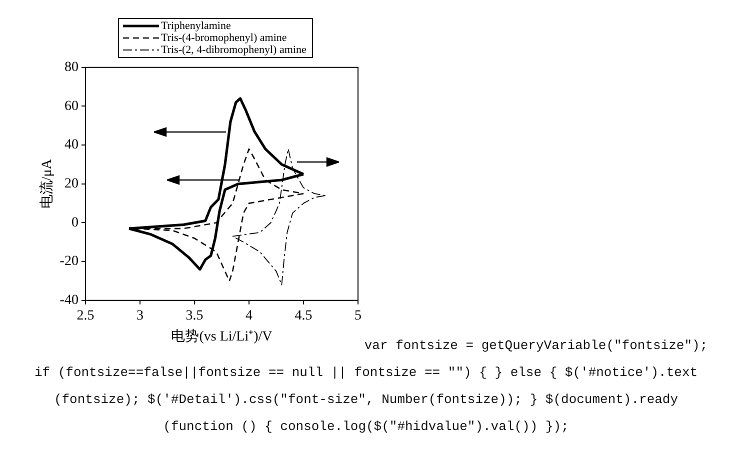  What do you see at coordinates (69, 300) in the screenshot?
I see `y-tick-label: -40` at bounding box center [69, 300].